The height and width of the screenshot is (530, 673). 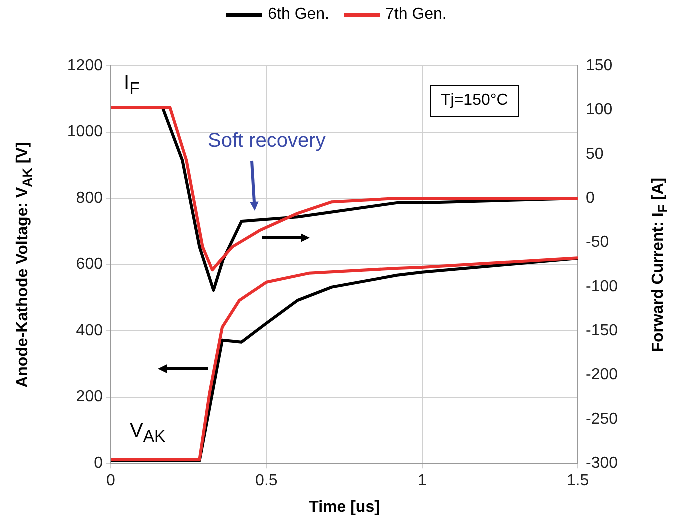 What do you see at coordinates (90, 198) in the screenshot?
I see `y-tick-label: 800` at bounding box center [90, 198].